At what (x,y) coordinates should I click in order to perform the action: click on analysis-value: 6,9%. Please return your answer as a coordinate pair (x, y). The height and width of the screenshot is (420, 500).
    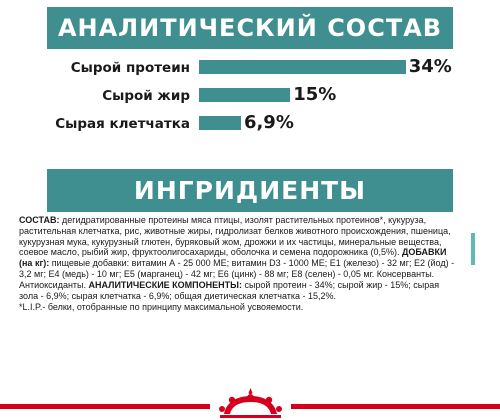
    Looking at the image, I should click on (268, 122).